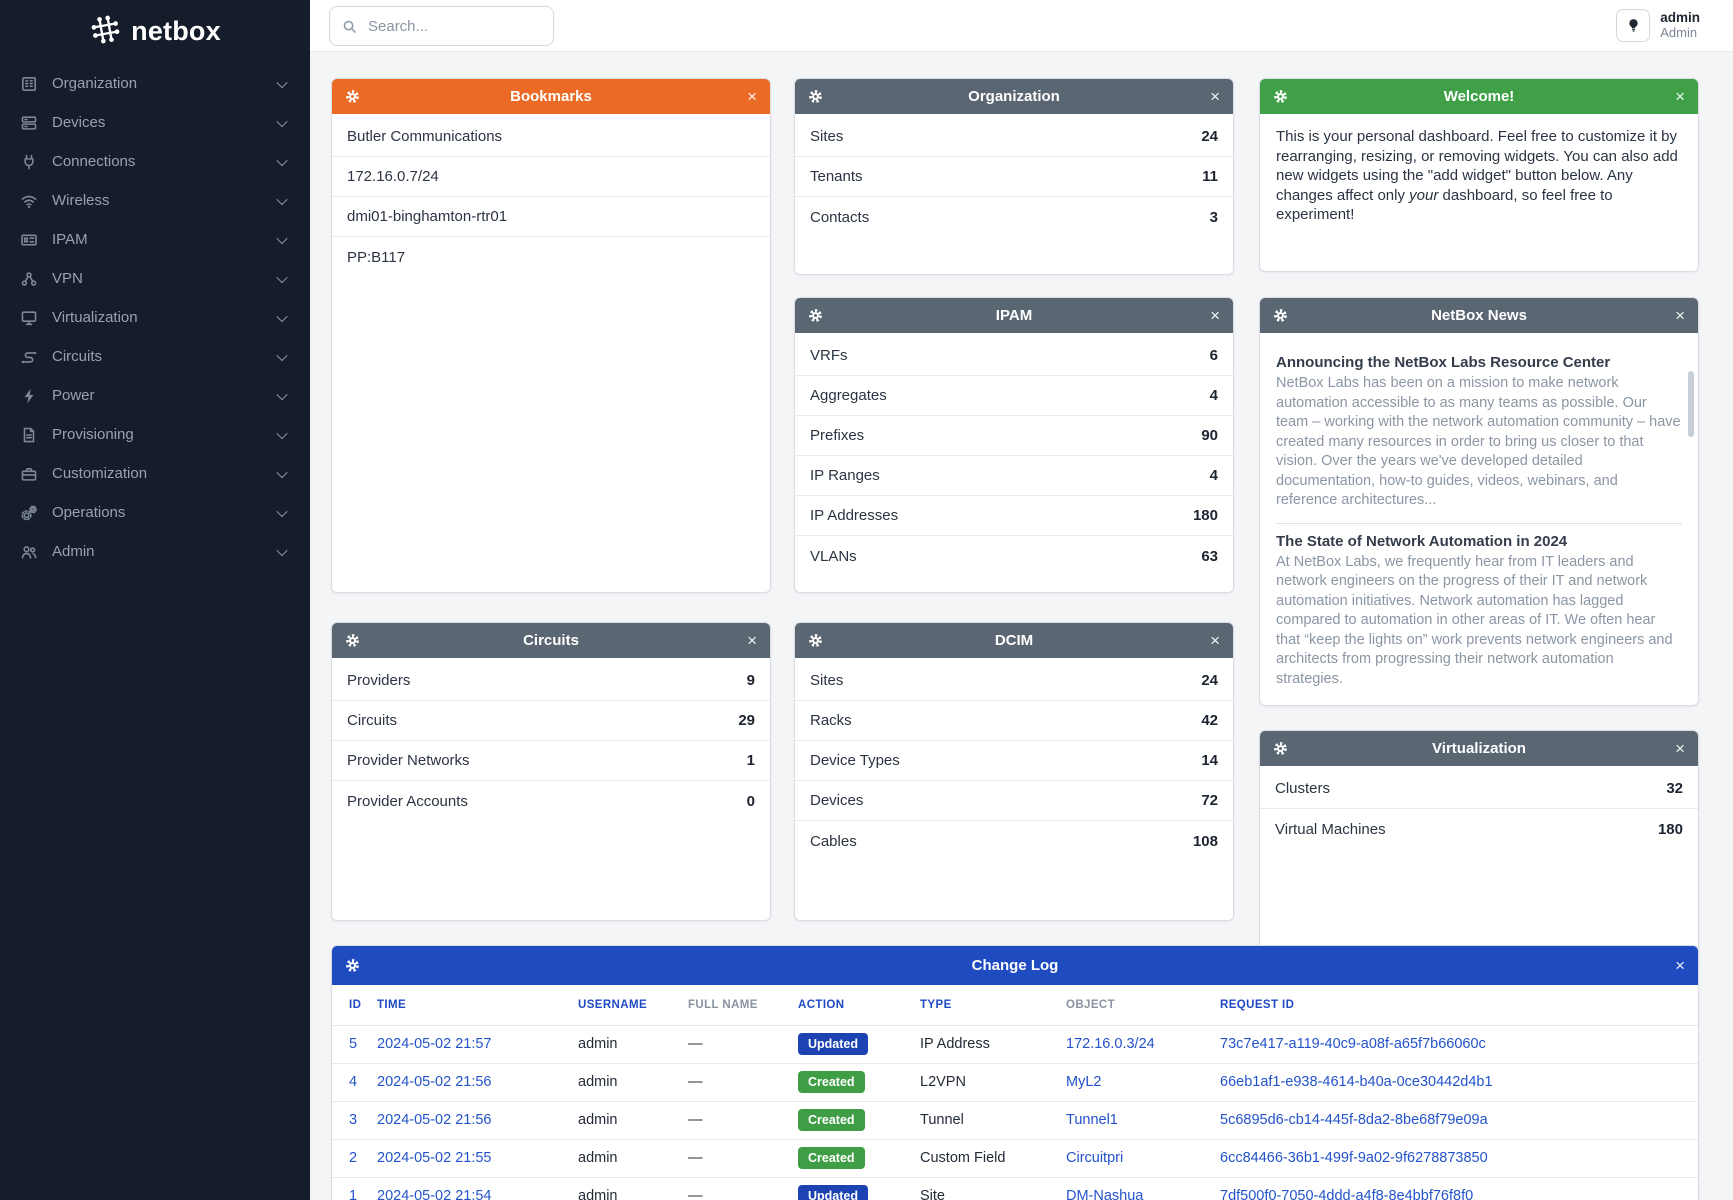 The height and width of the screenshot is (1200, 1733). Describe the element at coordinates (851, 1005) in the screenshot. I see `column-header-action: ACTION` at that location.